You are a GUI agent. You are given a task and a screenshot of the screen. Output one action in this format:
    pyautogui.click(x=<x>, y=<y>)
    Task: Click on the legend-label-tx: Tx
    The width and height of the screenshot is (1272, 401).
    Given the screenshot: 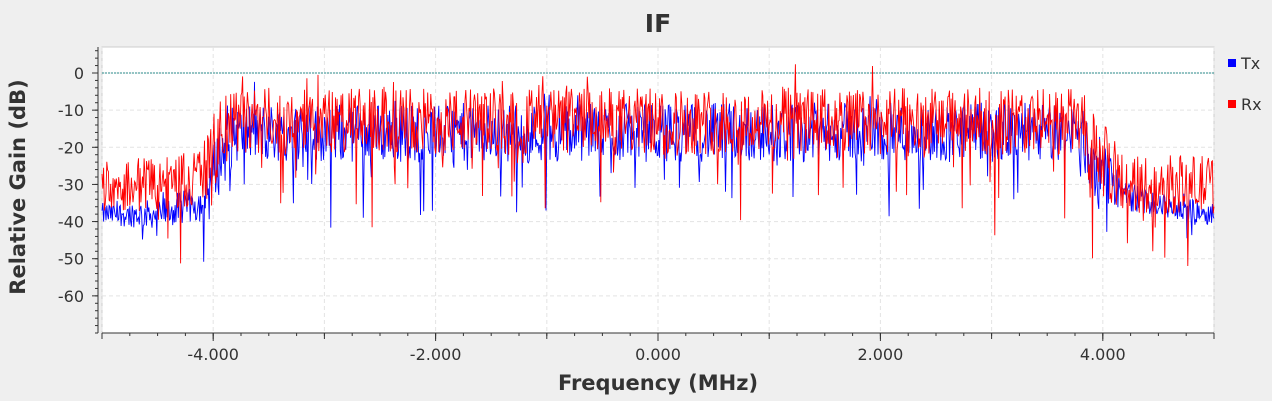 What is the action you would take?
    pyautogui.click(x=1250, y=63)
    